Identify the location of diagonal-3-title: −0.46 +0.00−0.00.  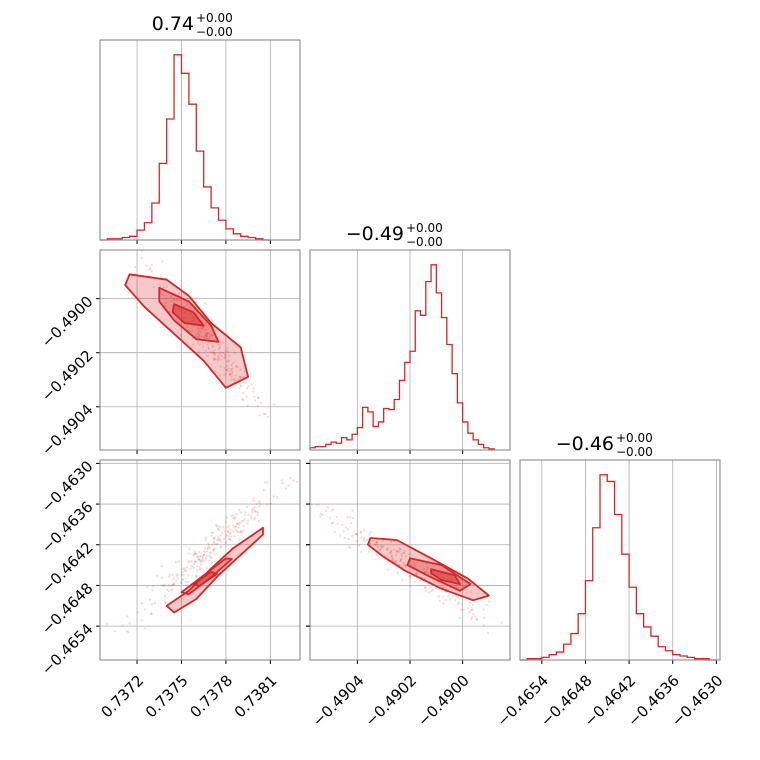
(604, 445).